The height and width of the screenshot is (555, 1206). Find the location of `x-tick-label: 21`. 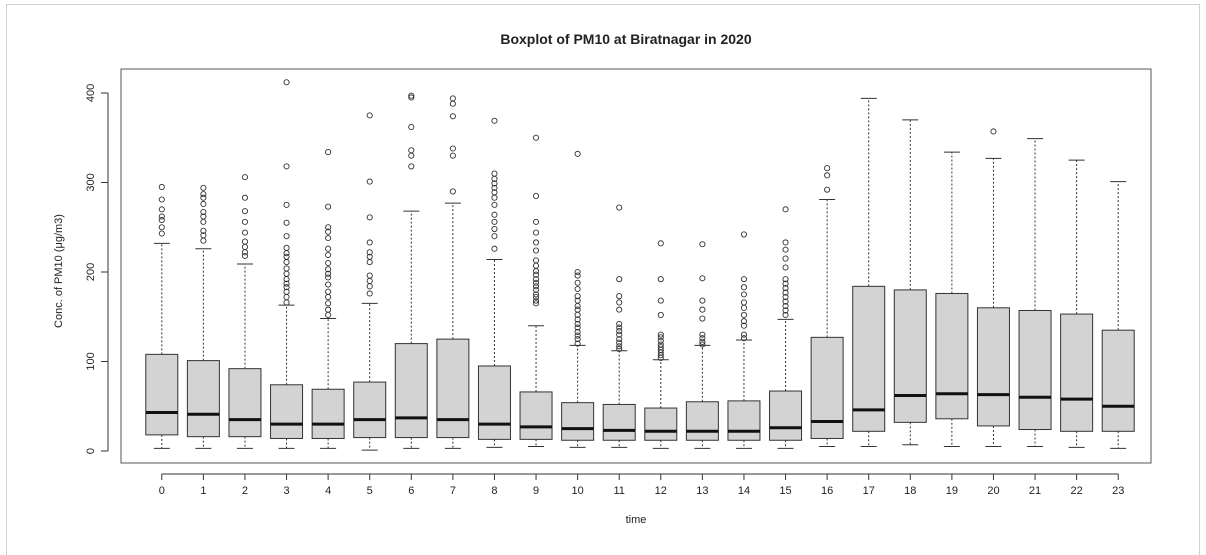

x-tick-label: 21 is located at coordinates (1035, 491).